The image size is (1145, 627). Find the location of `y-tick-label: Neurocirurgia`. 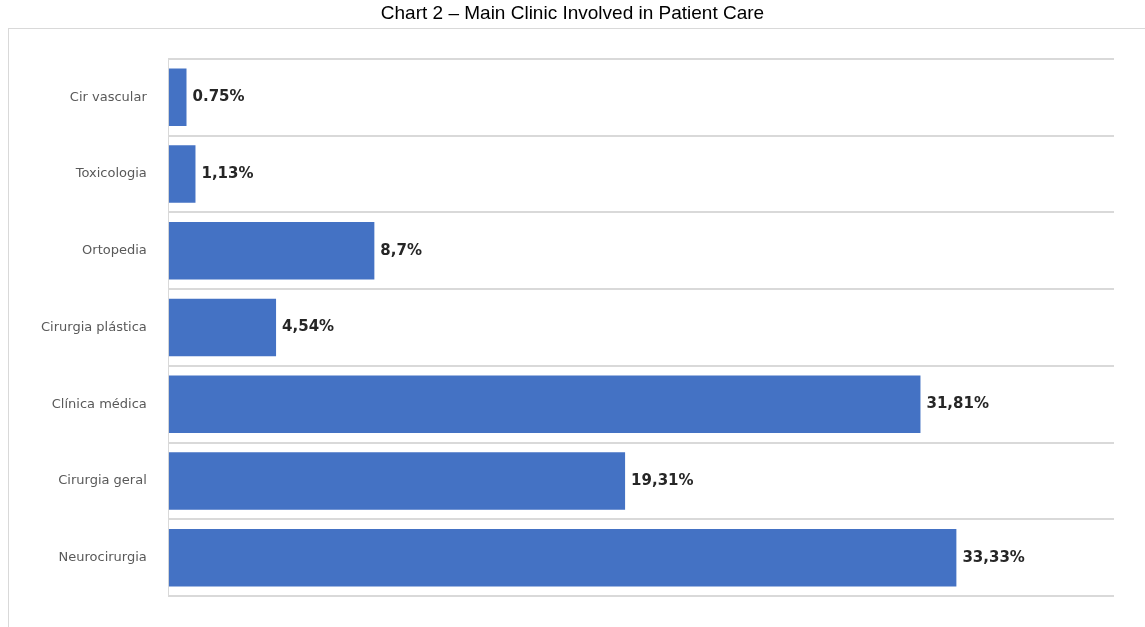

y-tick-label: Neurocirurgia is located at coordinates (102, 557).